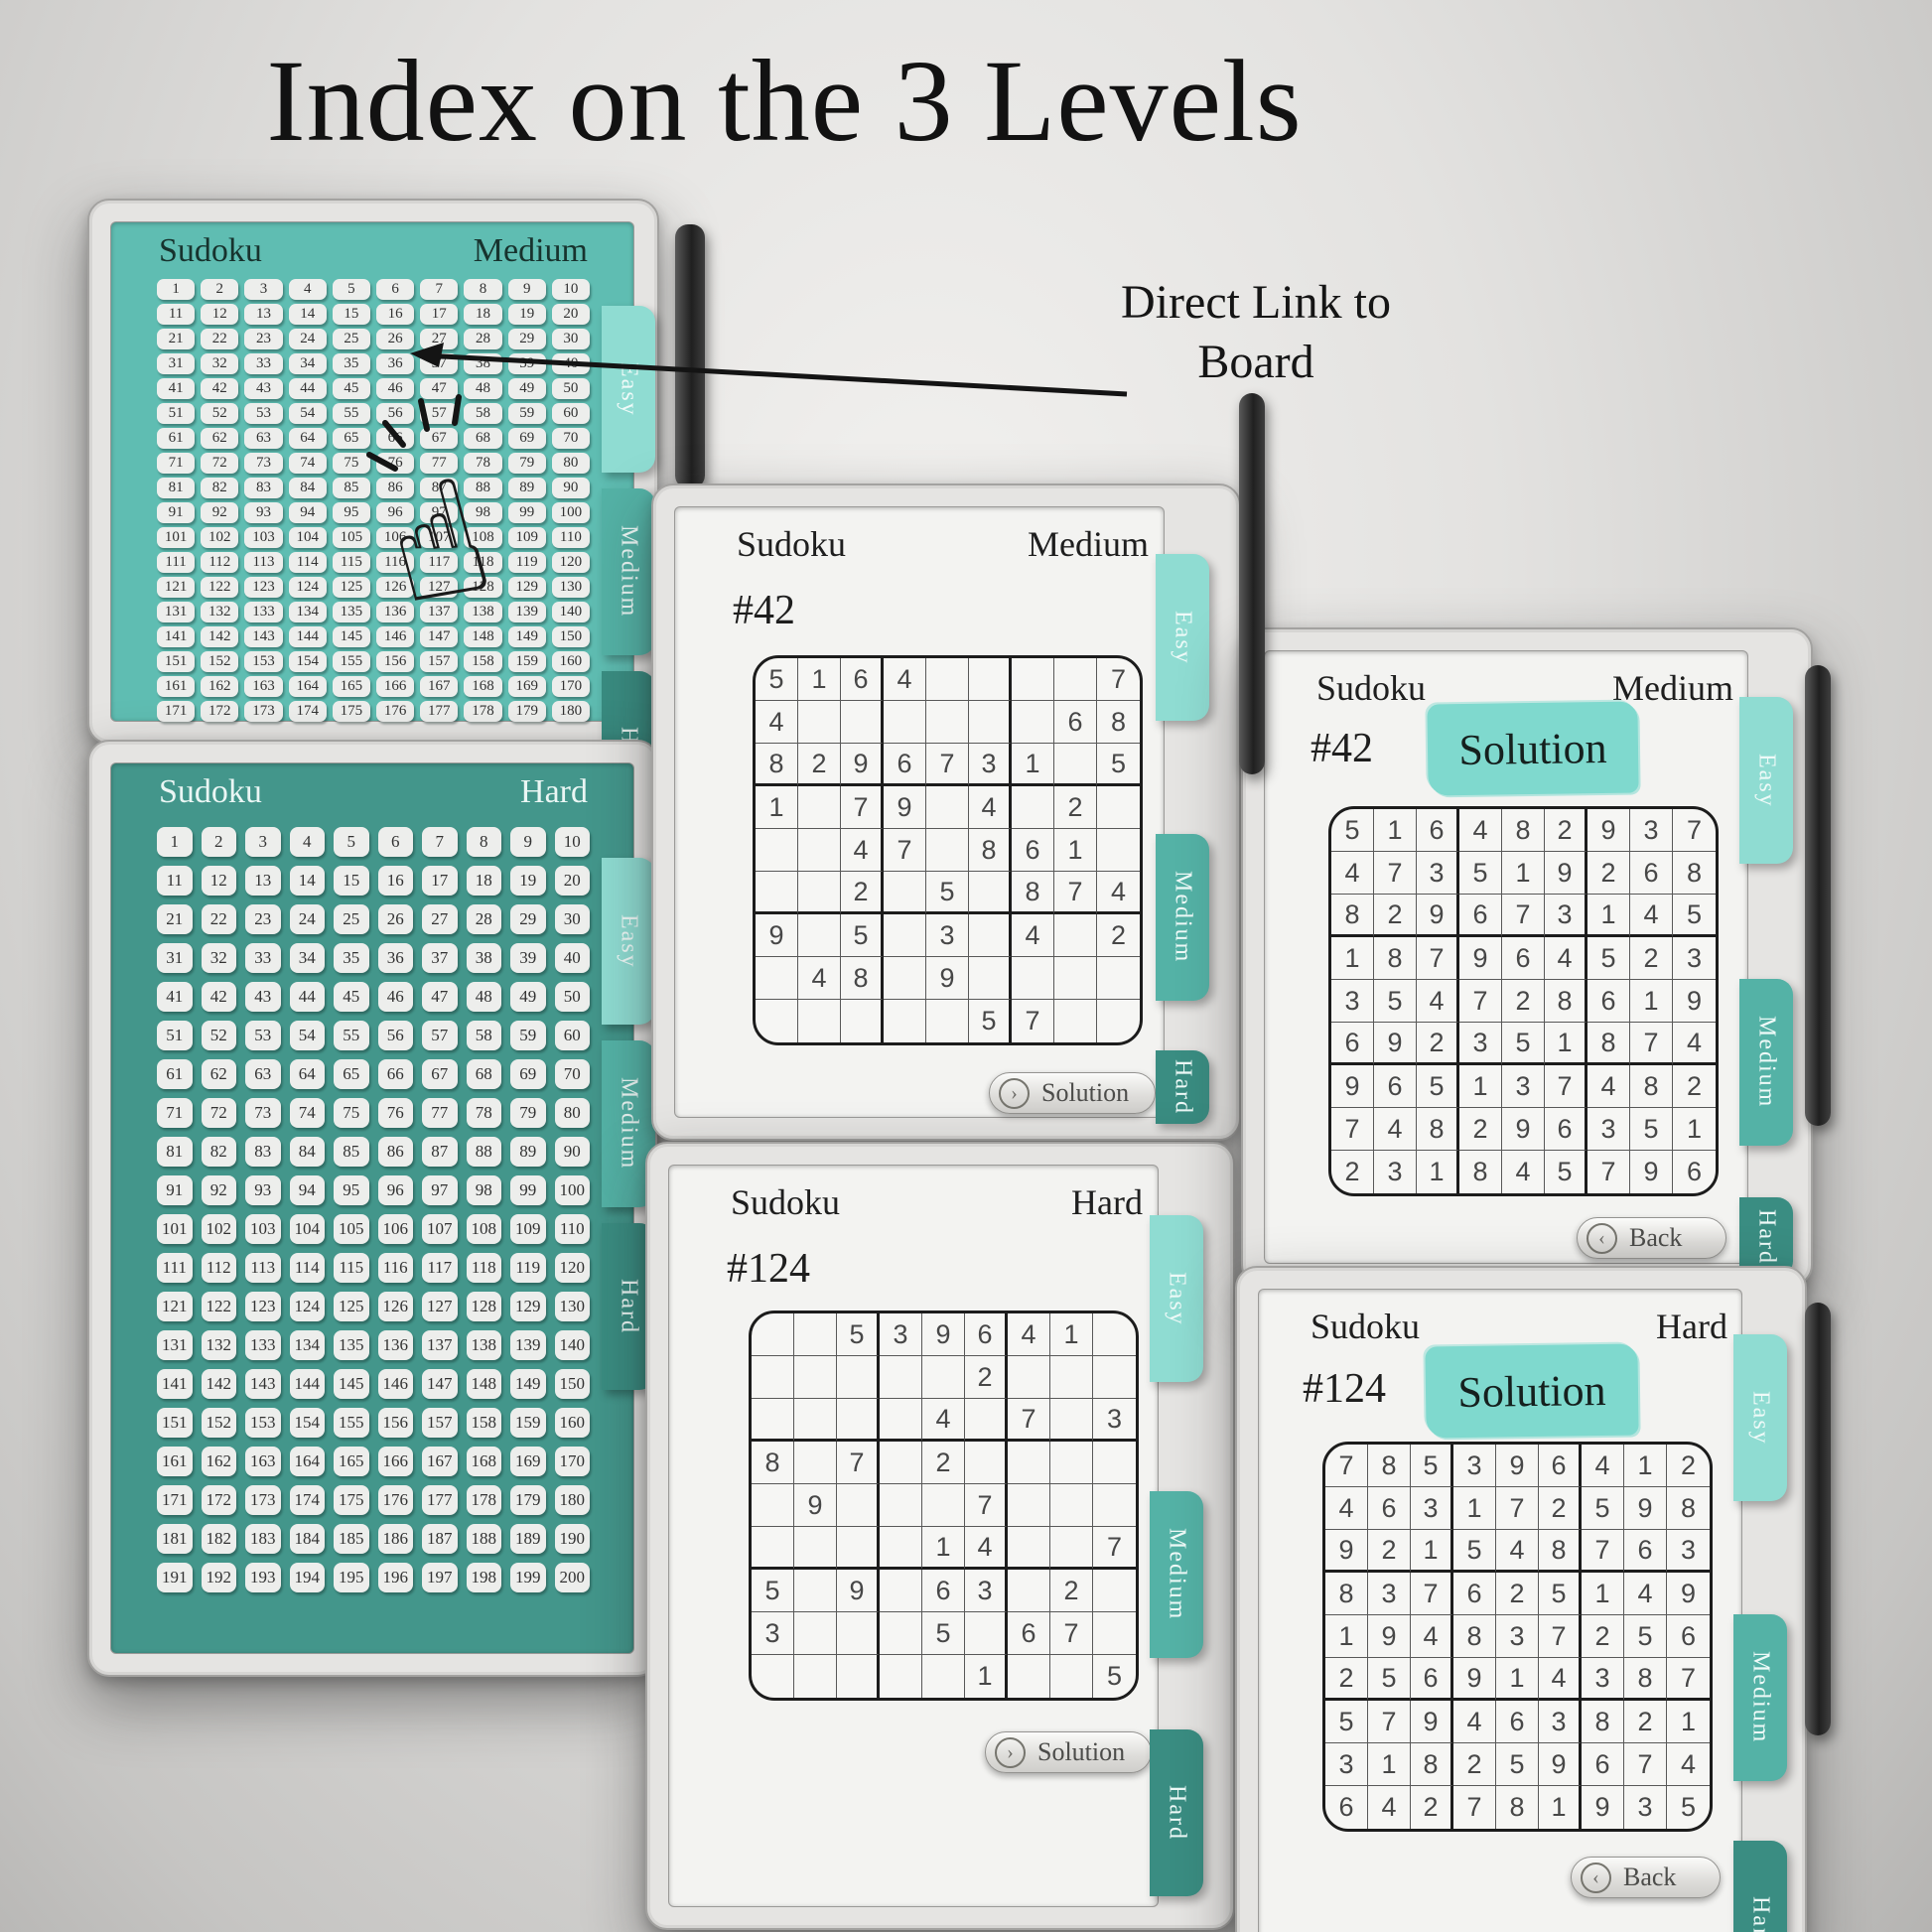 Image resolution: width=1932 pixels, height=1932 pixels. What do you see at coordinates (219, 1423) in the screenshot?
I see `index-board-link: 152` at bounding box center [219, 1423].